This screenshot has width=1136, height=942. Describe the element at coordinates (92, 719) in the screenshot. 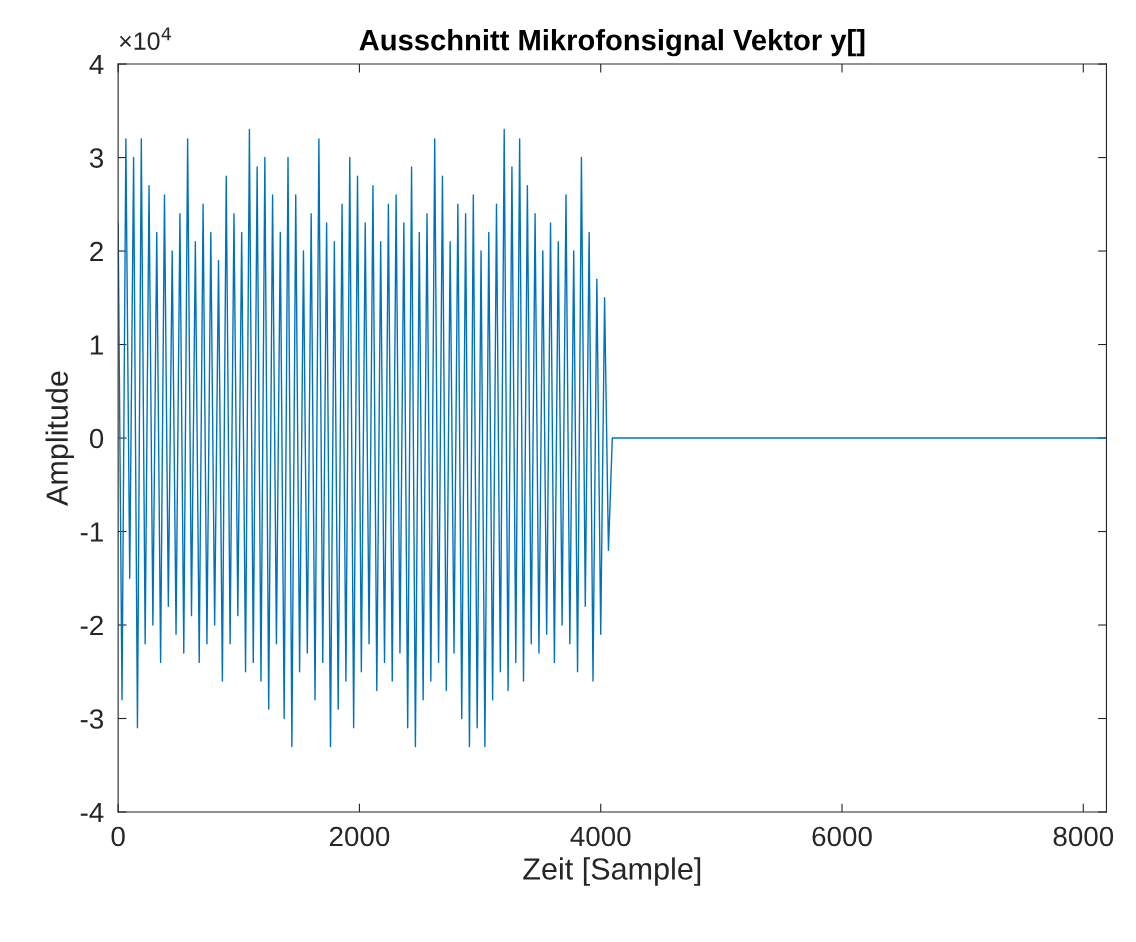

I see `y-tick-label: -3` at that location.